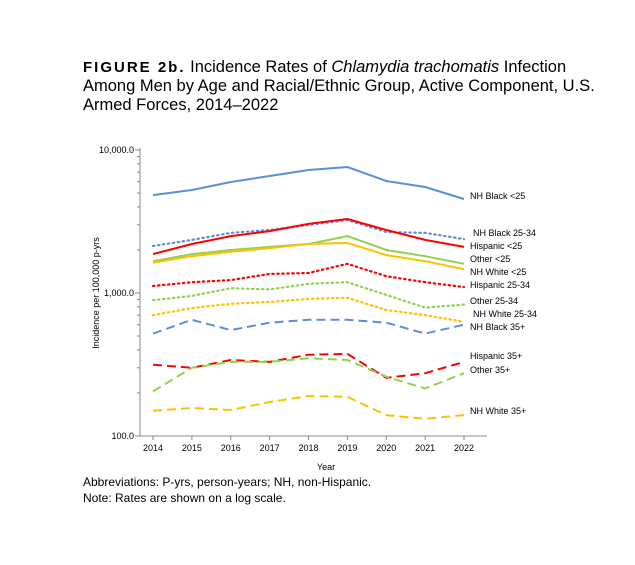 The height and width of the screenshot is (565, 635). I want to click on series-label: Other <25, so click(490, 259).